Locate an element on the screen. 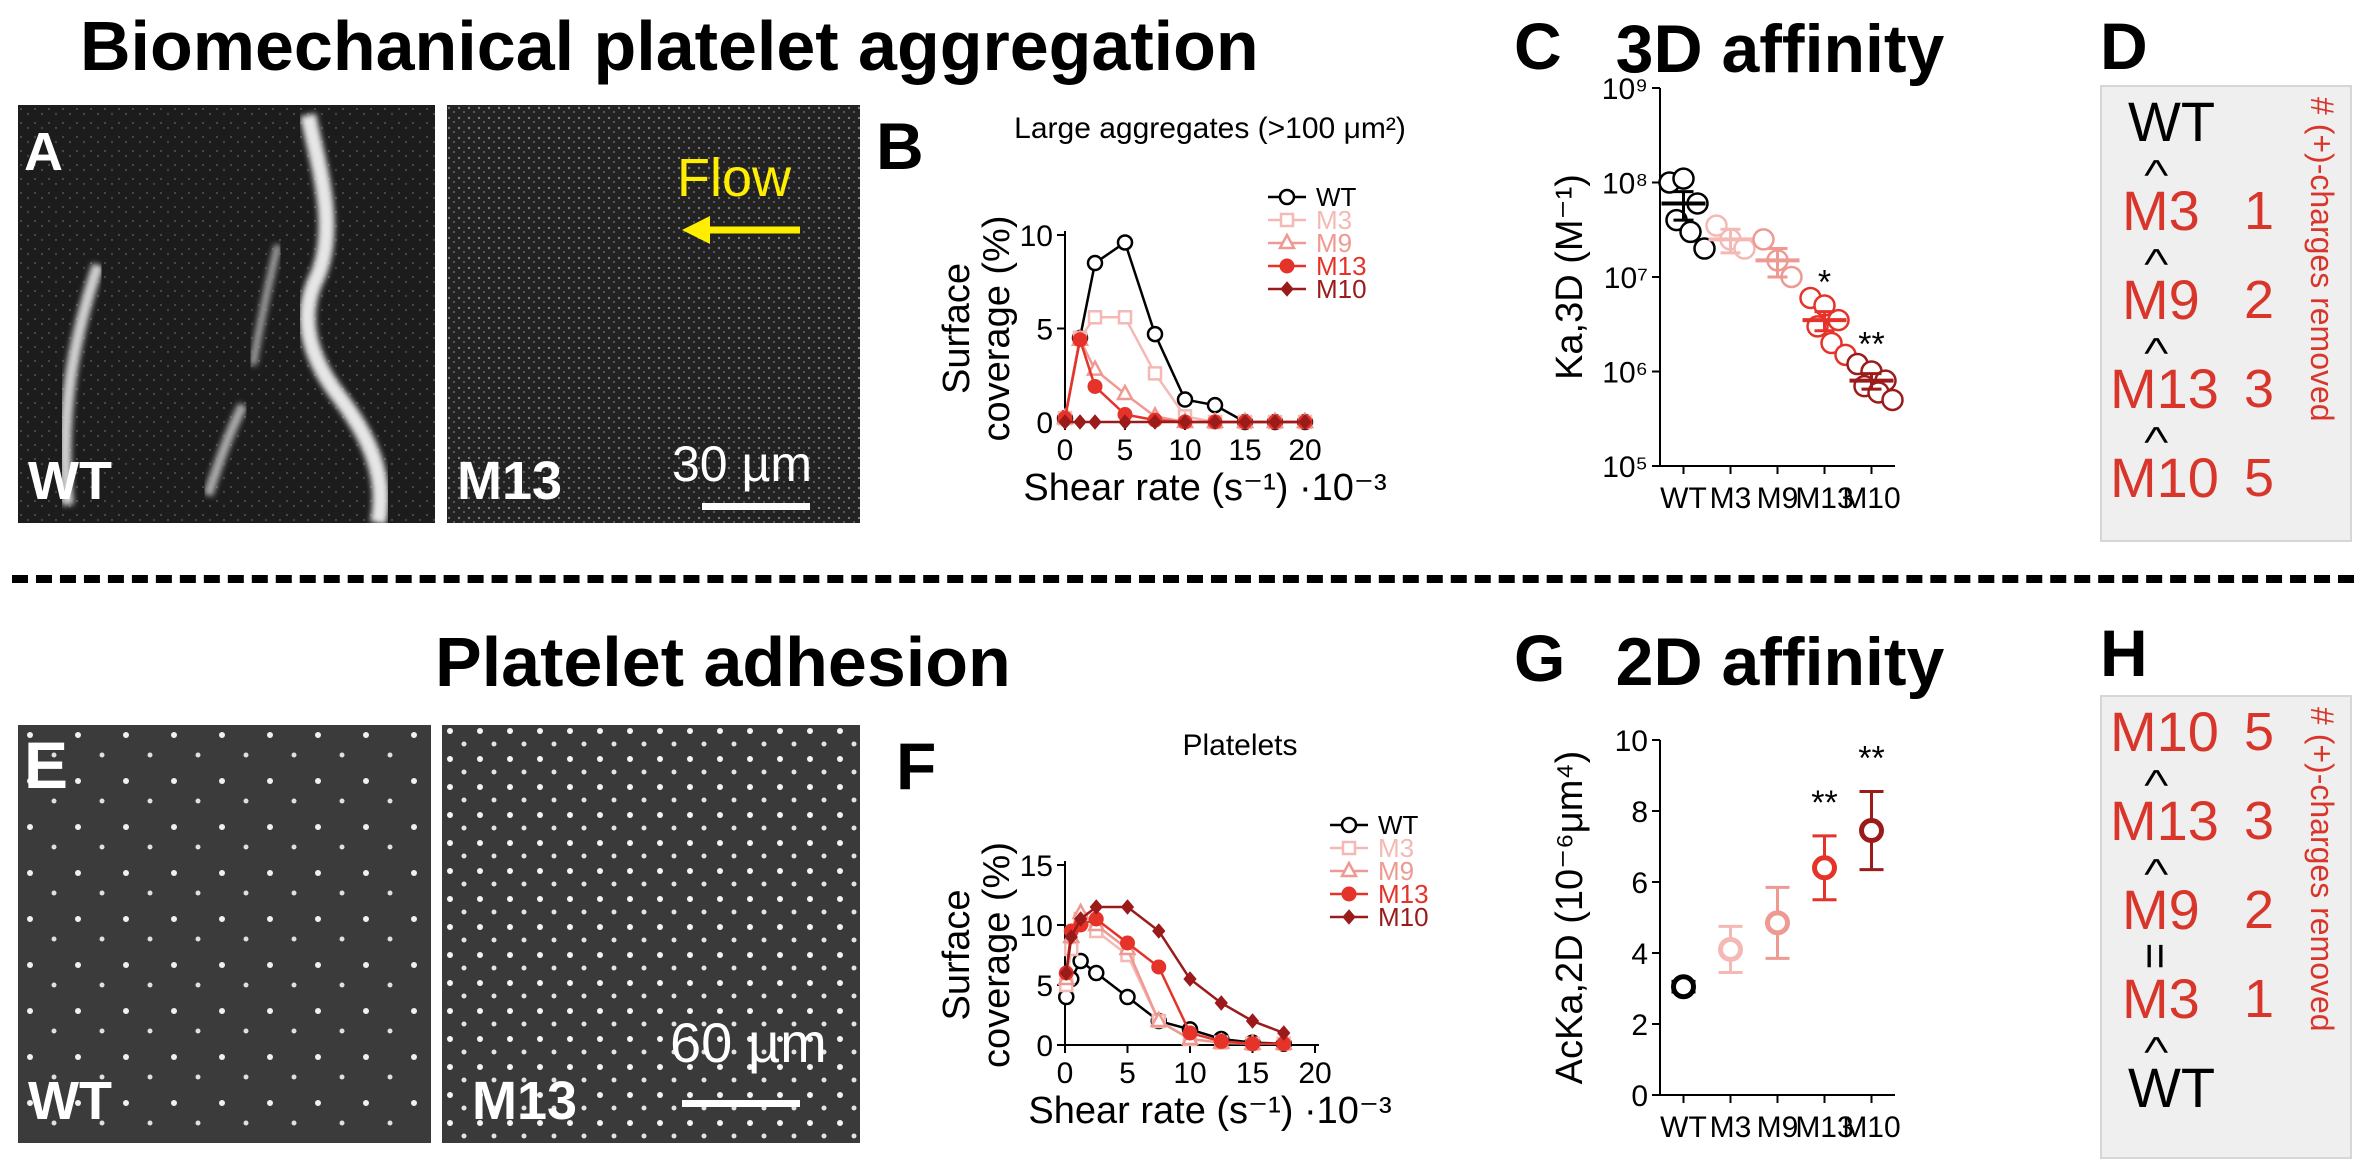 The image size is (2366, 1163). scale-label-60um: 60 µm is located at coordinates (748, 1042).